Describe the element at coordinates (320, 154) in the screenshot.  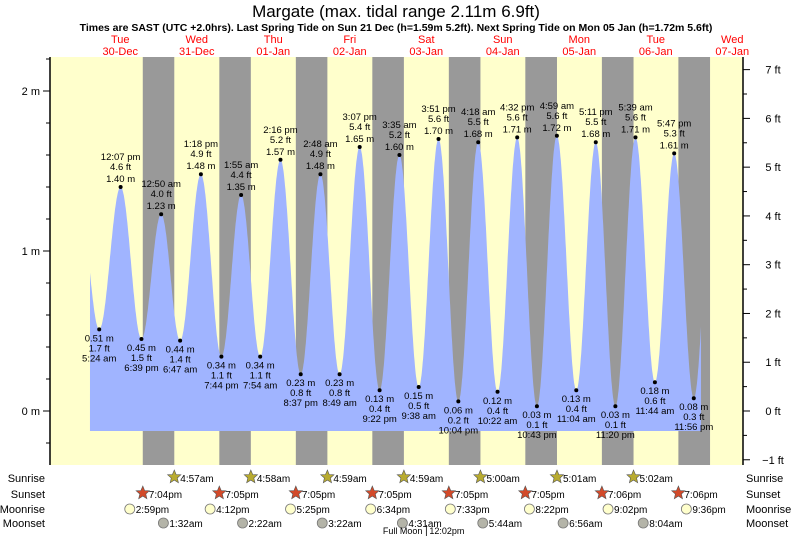
I see `high-tide-ft: 4.9 ft` at that location.